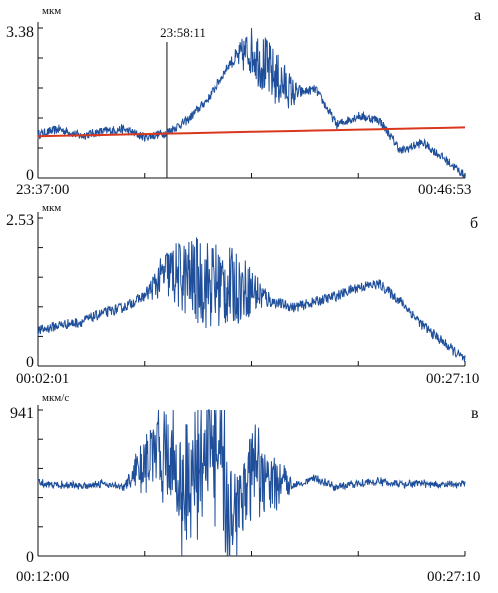  I want to click on panel-c-letter: в, so click(475, 413).